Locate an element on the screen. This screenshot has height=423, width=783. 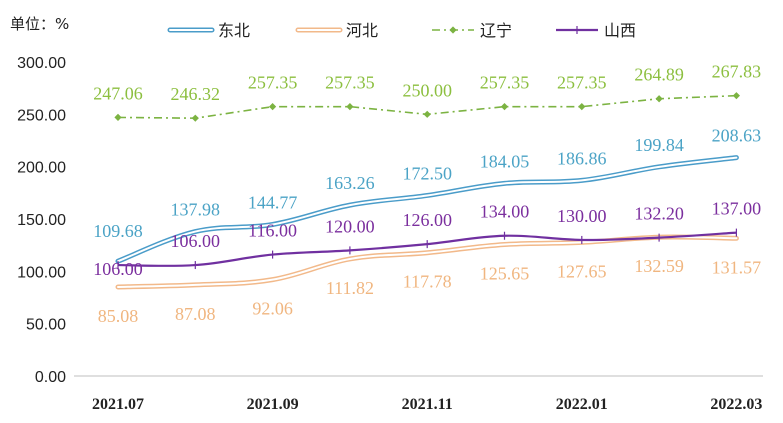
data-label: 199.84 is located at coordinates (659, 145).